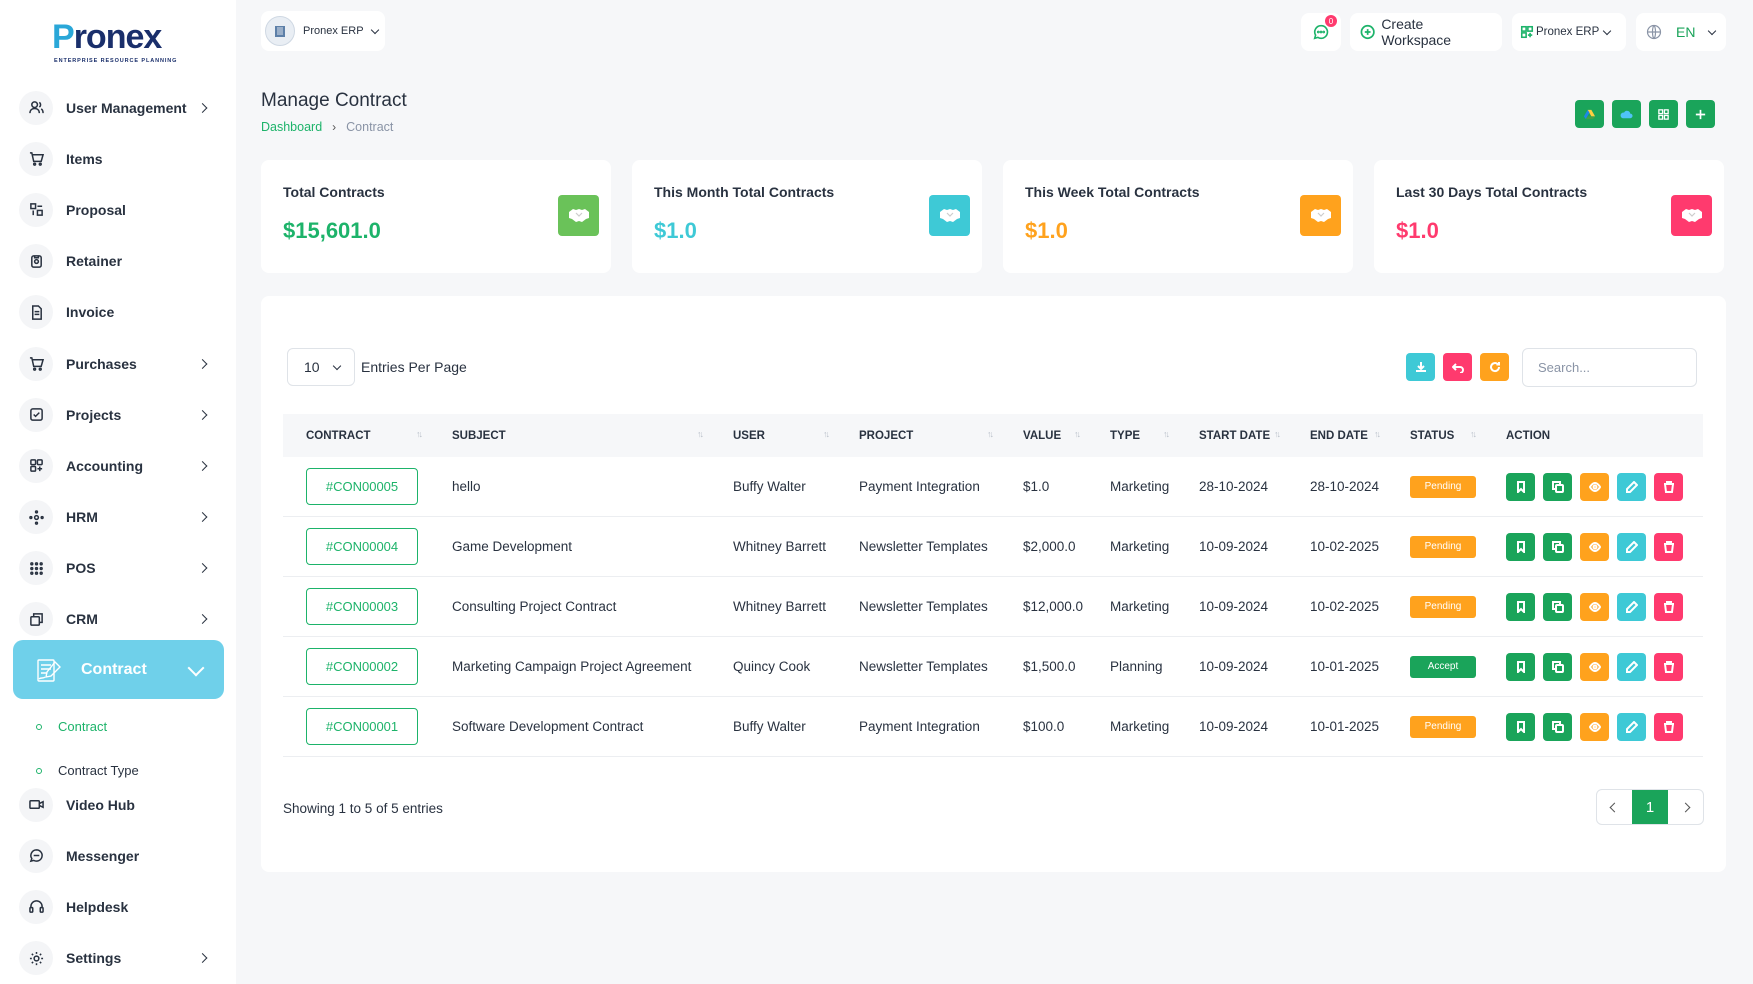 The width and height of the screenshot is (1753, 984). I want to click on contract-code-button: #CON00003, so click(362, 606).